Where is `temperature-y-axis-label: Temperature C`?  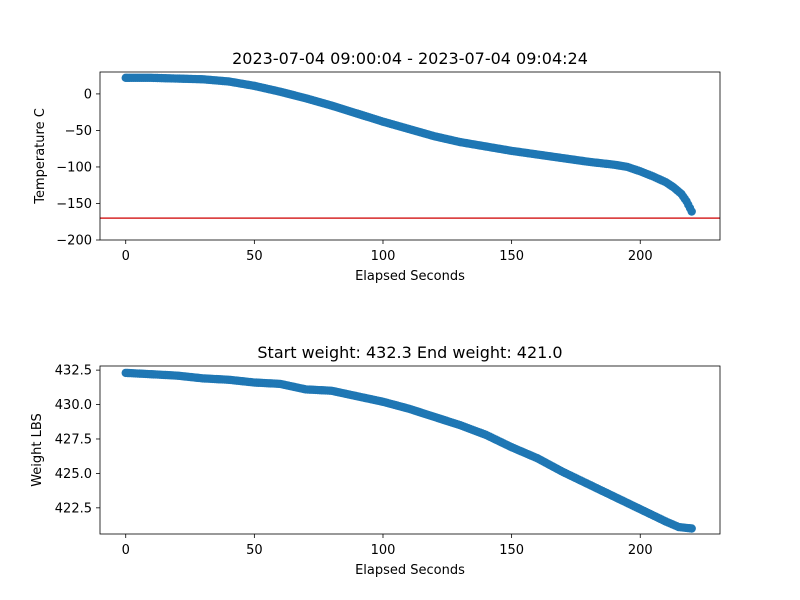 temperature-y-axis-label: Temperature C is located at coordinates (40, 156).